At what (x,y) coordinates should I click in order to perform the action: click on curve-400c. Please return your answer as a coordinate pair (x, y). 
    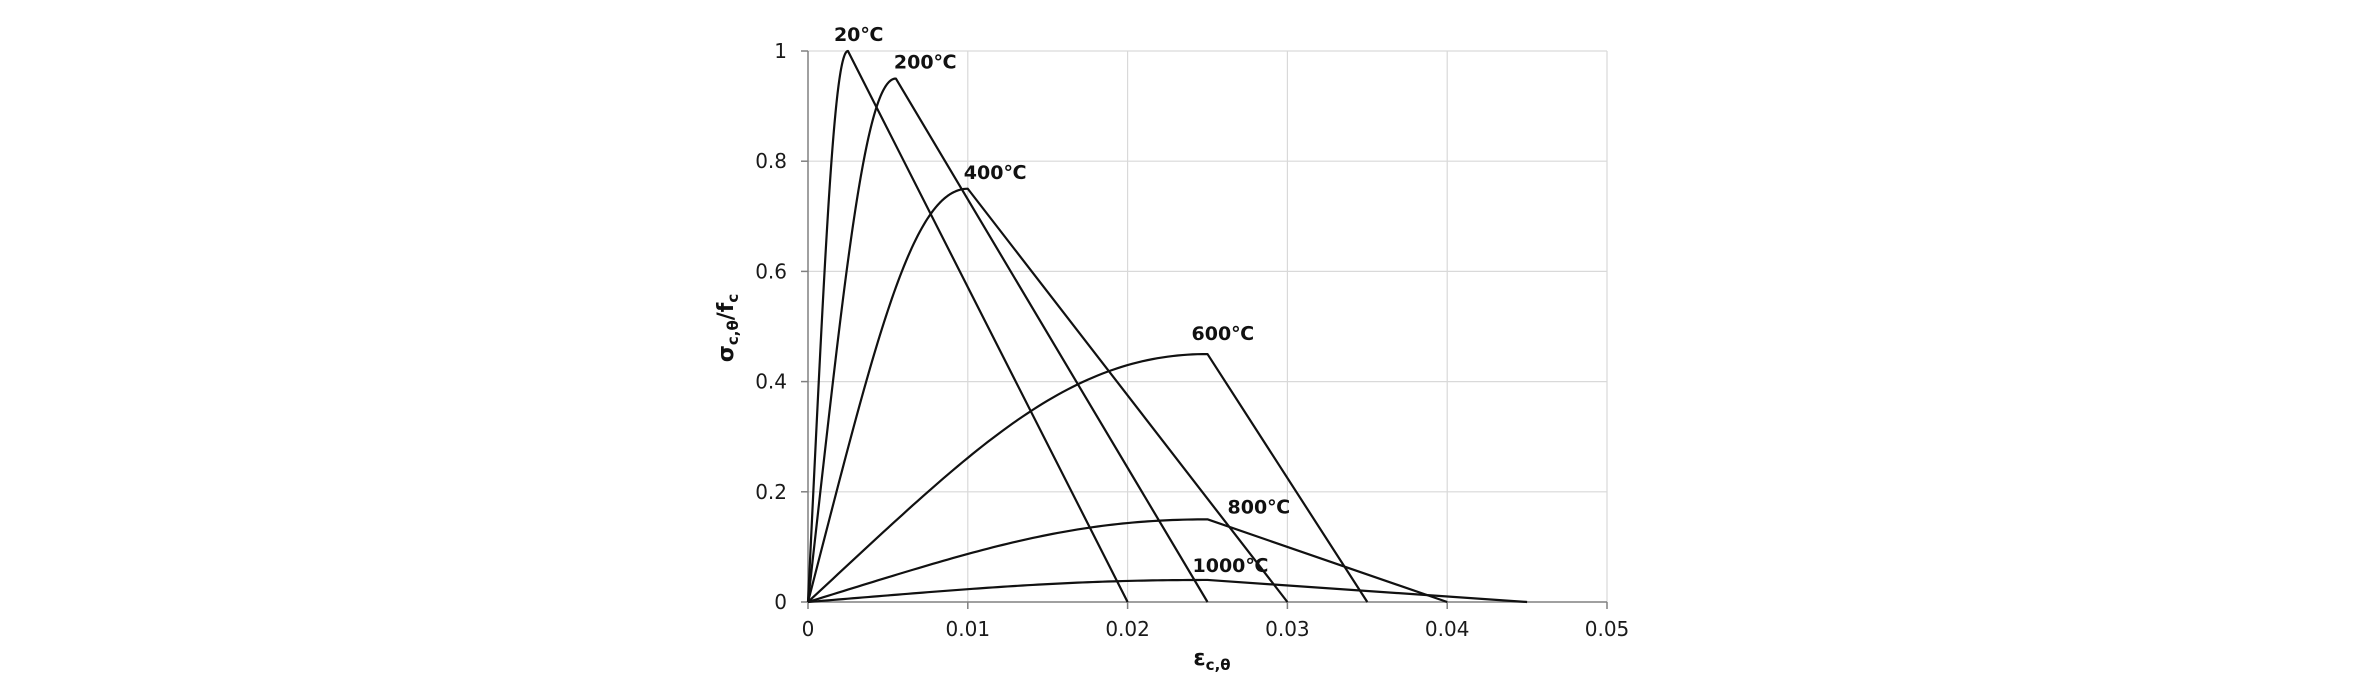
    Looking at the image, I should click on (1047, 395).